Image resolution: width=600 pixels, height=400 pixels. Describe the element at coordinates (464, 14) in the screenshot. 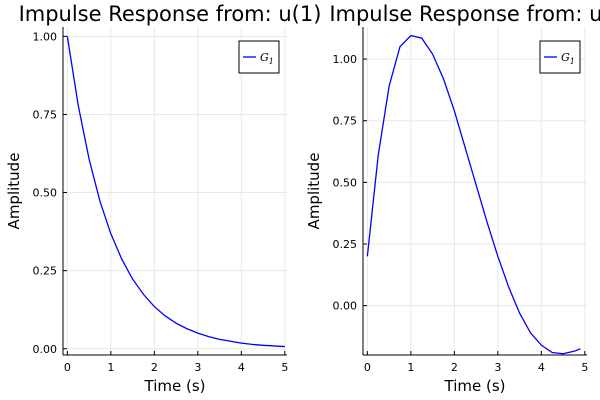

I see `chart-title: Impulse Response from: u(` at that location.